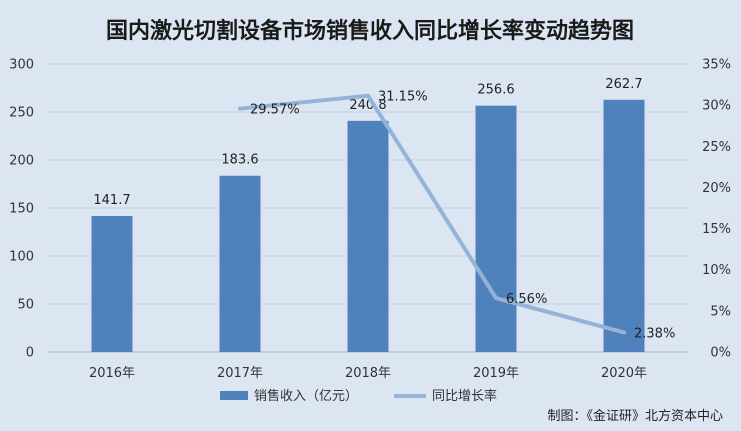  Describe the element at coordinates (306, 396) in the screenshot. I see `legend-bar-label: 销售收入（亿元）` at that location.